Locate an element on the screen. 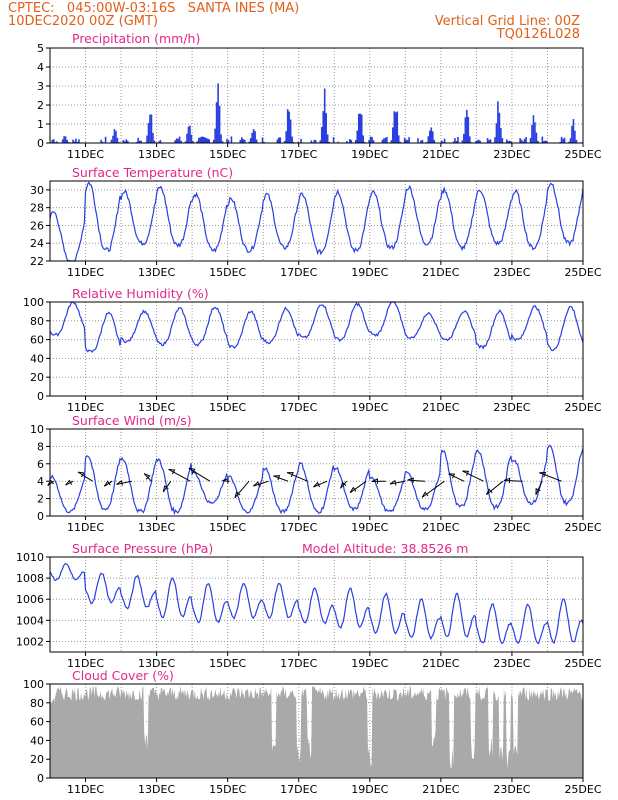 The height and width of the screenshot is (800, 618). cloud-xtick-label: 19DEC is located at coordinates (369, 789).